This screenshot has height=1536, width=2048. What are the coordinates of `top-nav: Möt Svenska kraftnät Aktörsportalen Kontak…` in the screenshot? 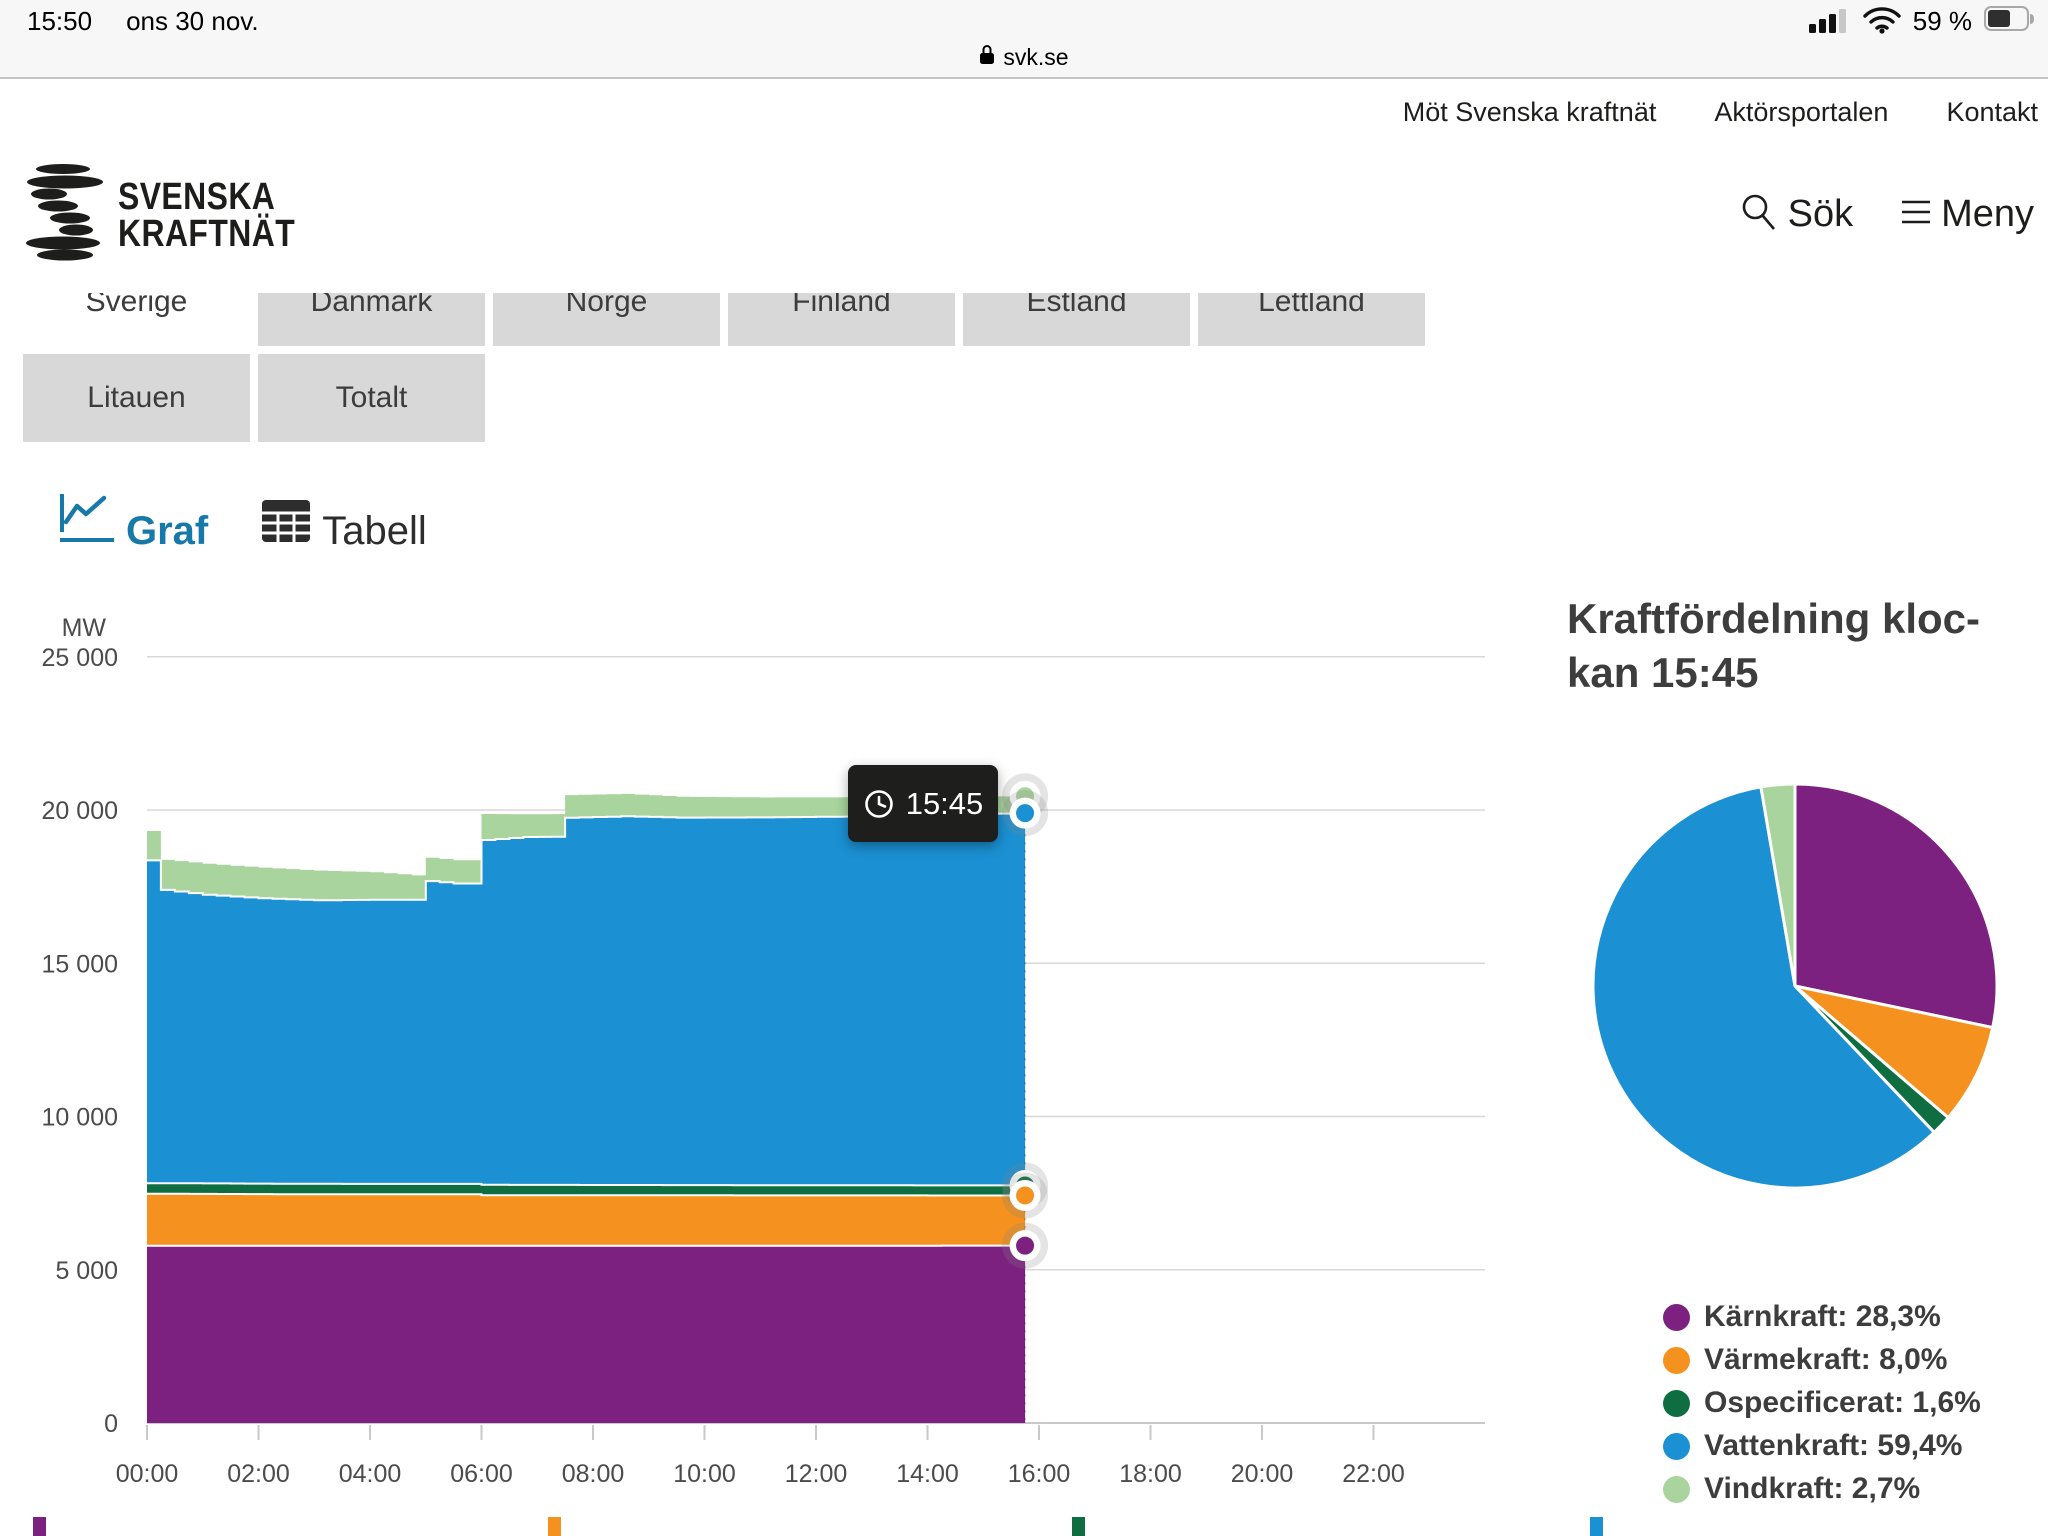 It's located at (1720, 112).